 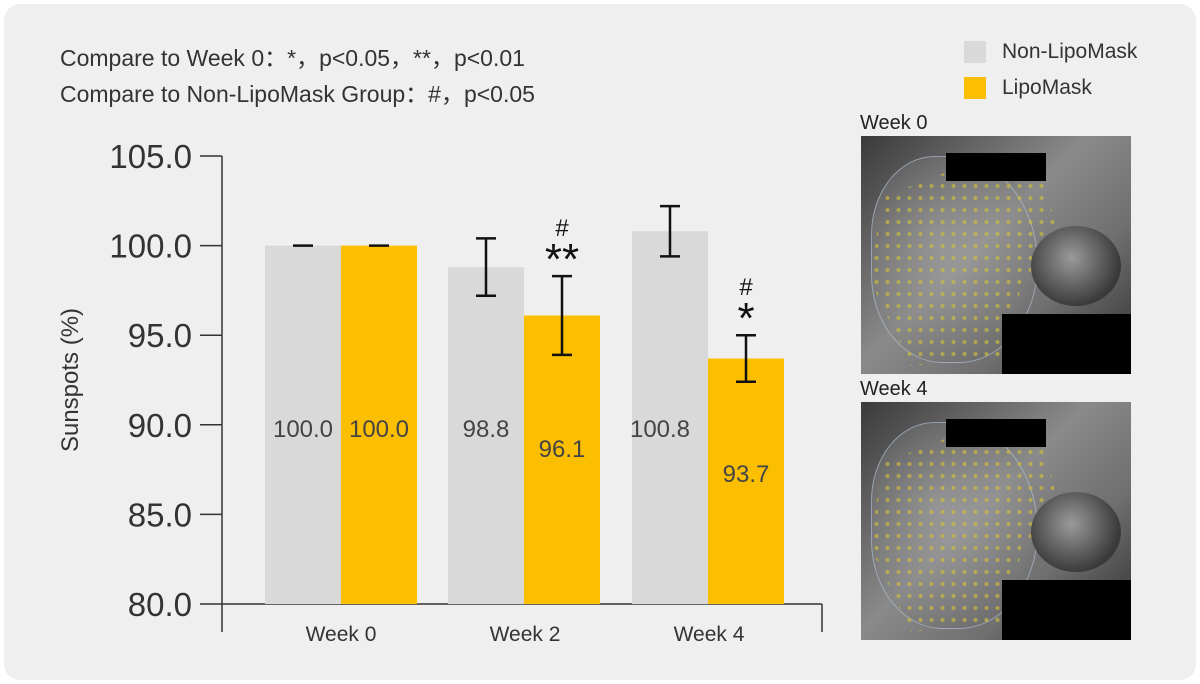 I want to click on legend-item-non-lipomask: Non-LipoMask, so click(x=1050, y=52).